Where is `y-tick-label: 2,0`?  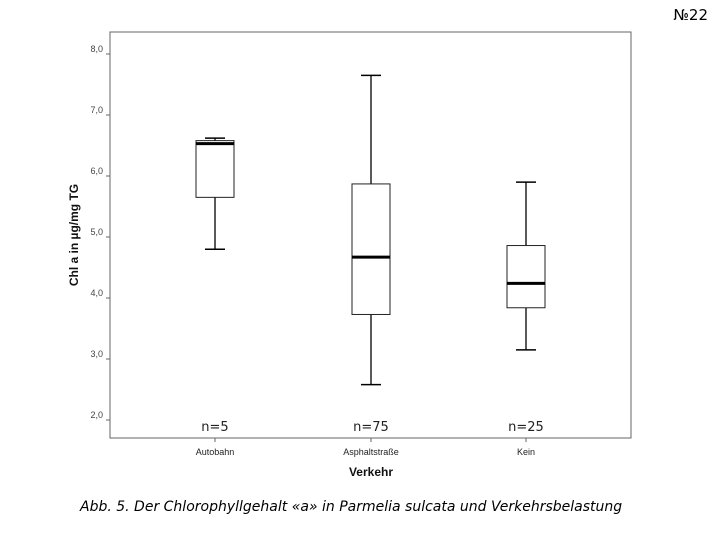 y-tick-label: 2,0 is located at coordinates (96, 415).